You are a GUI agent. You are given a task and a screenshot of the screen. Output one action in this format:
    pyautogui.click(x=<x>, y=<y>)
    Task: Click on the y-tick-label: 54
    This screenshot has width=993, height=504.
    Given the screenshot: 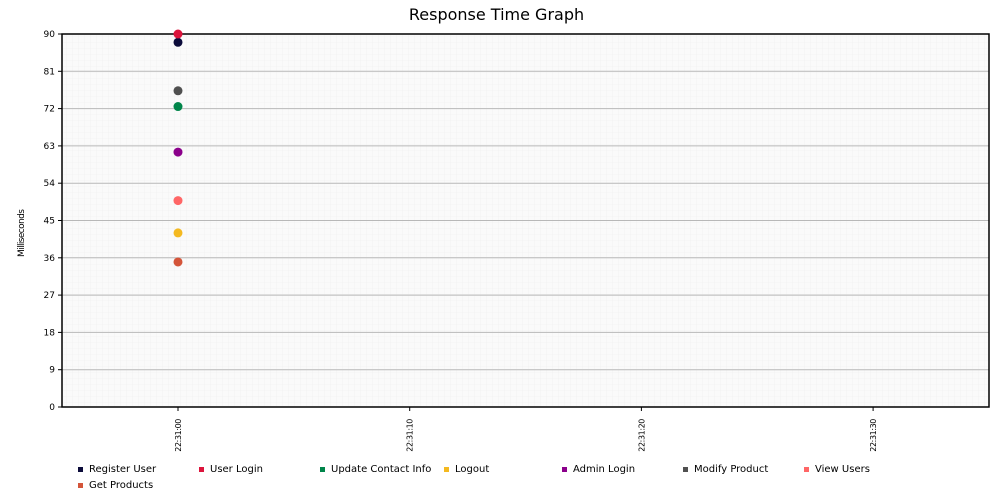 What is the action you would take?
    pyautogui.click(x=50, y=184)
    